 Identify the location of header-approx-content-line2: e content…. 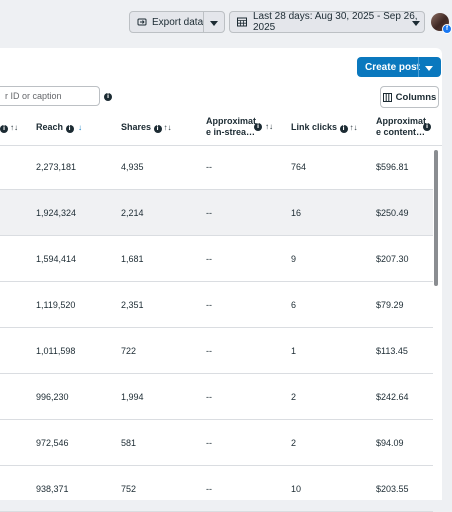
(401, 132).